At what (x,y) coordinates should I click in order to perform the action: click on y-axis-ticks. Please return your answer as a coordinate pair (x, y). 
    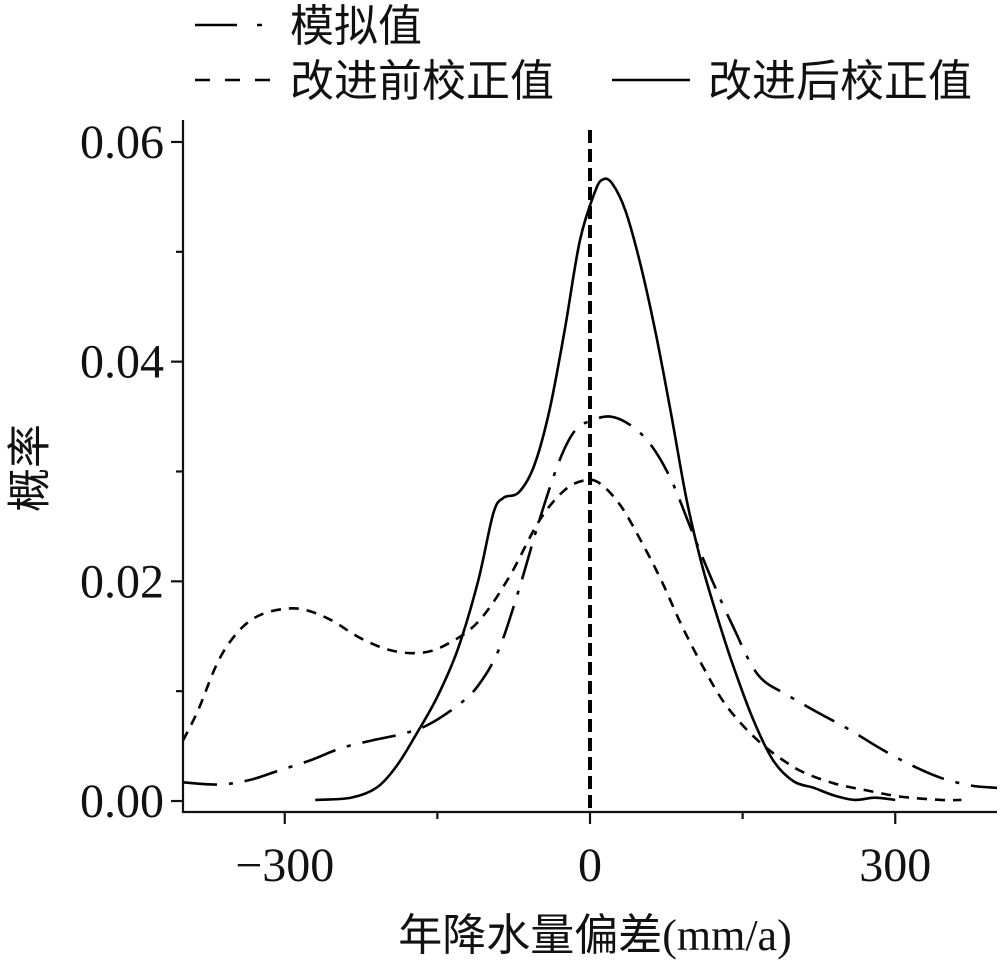
    Looking at the image, I should click on (177, 471).